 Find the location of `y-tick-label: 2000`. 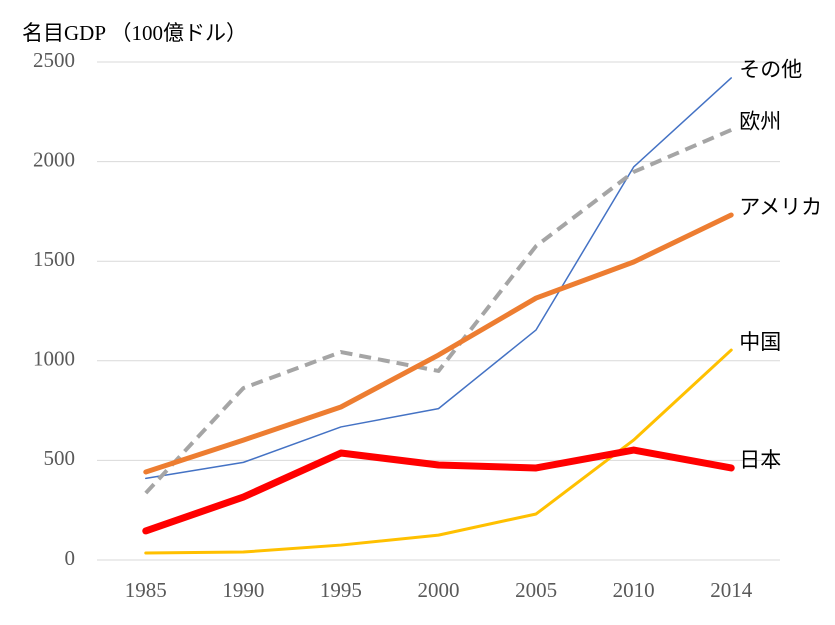

y-tick-label: 2000 is located at coordinates (54, 159).